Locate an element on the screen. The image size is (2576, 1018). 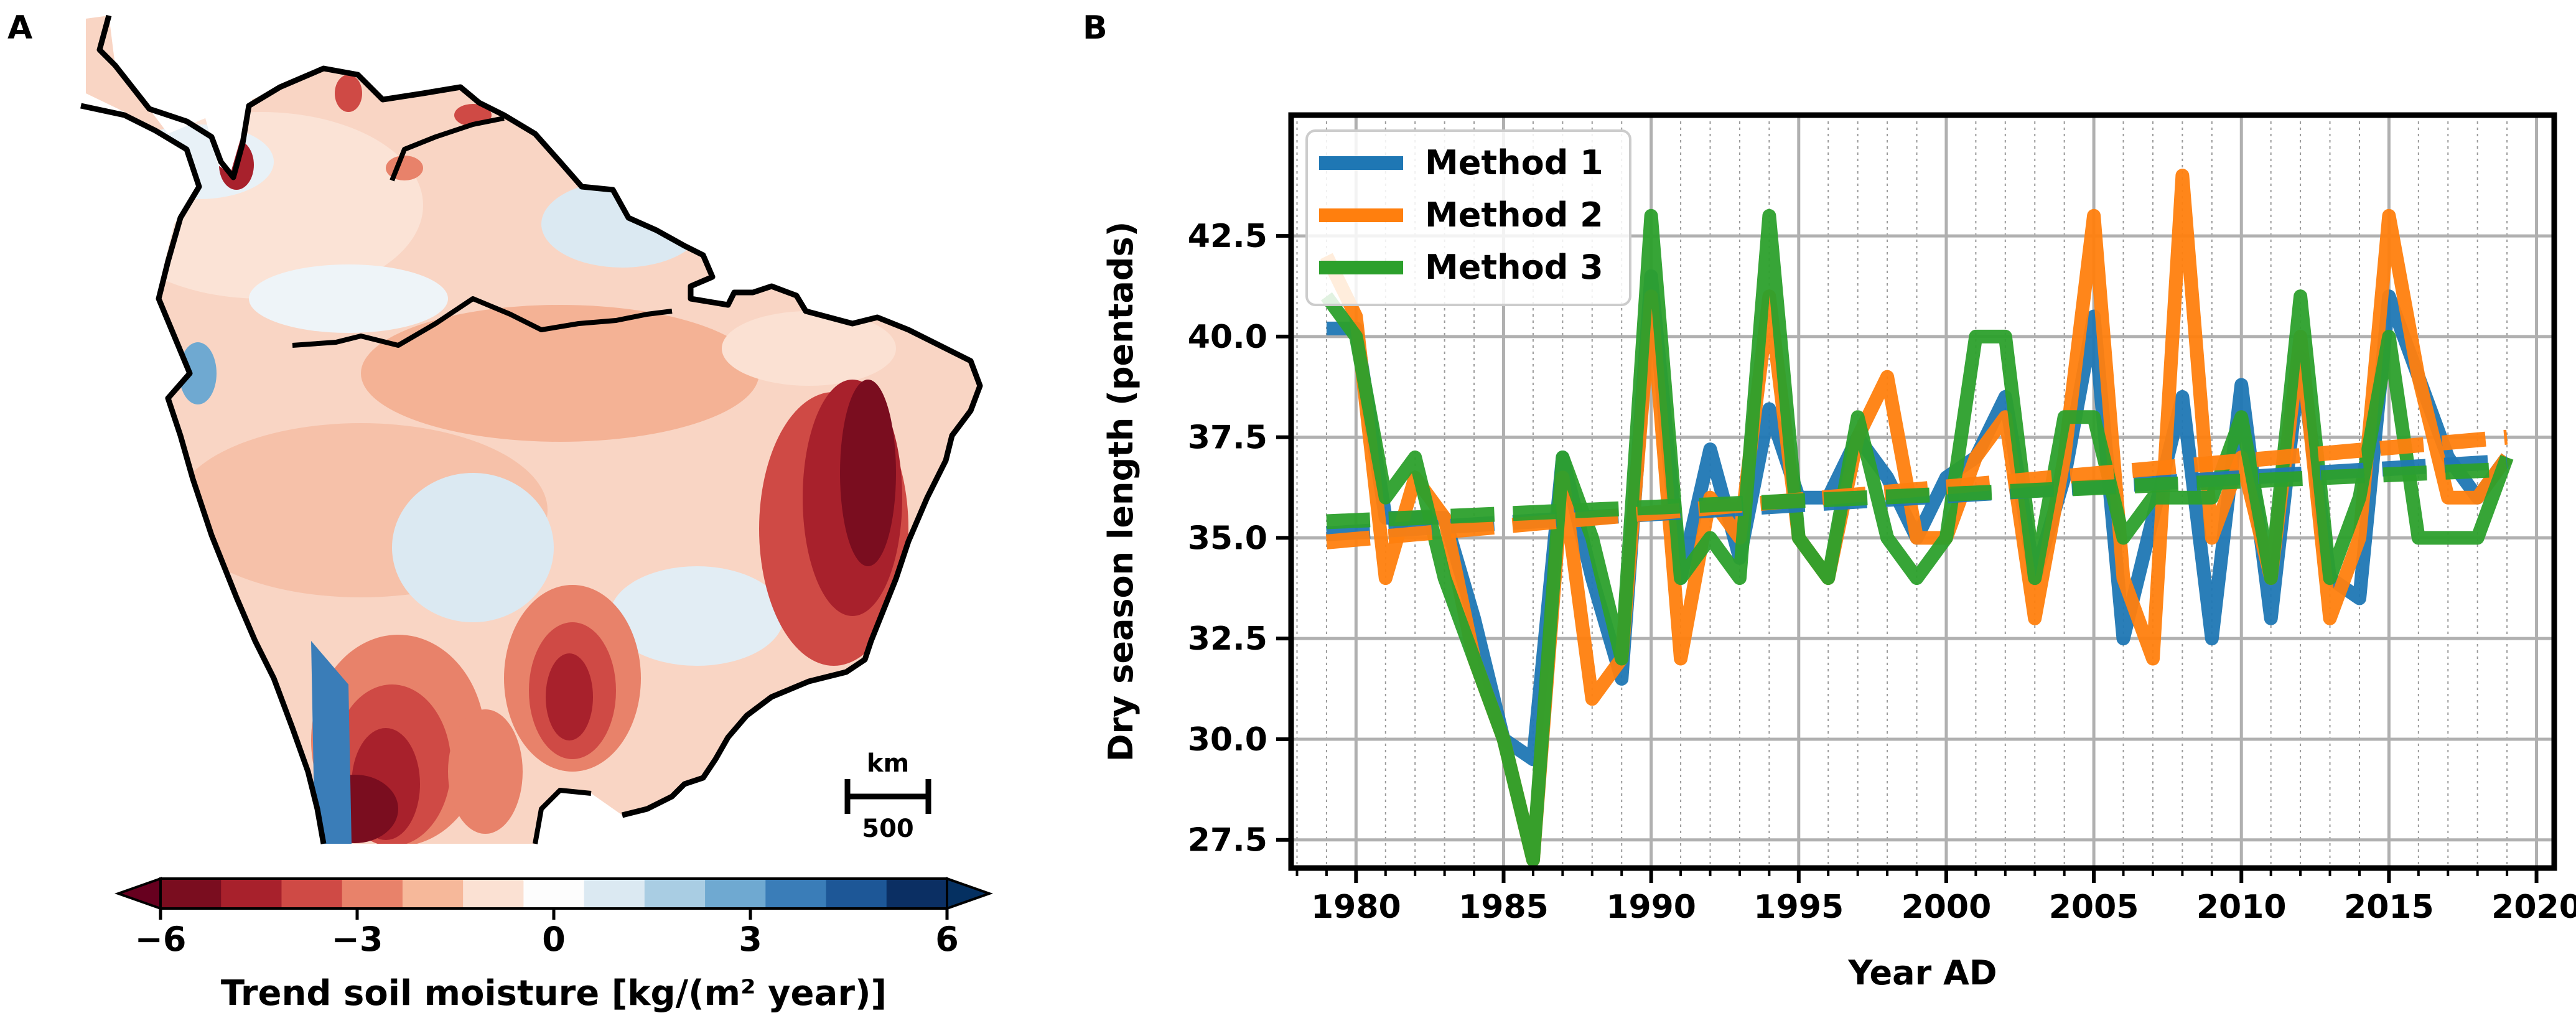
scale-bar-unit: km is located at coordinates (888, 763).